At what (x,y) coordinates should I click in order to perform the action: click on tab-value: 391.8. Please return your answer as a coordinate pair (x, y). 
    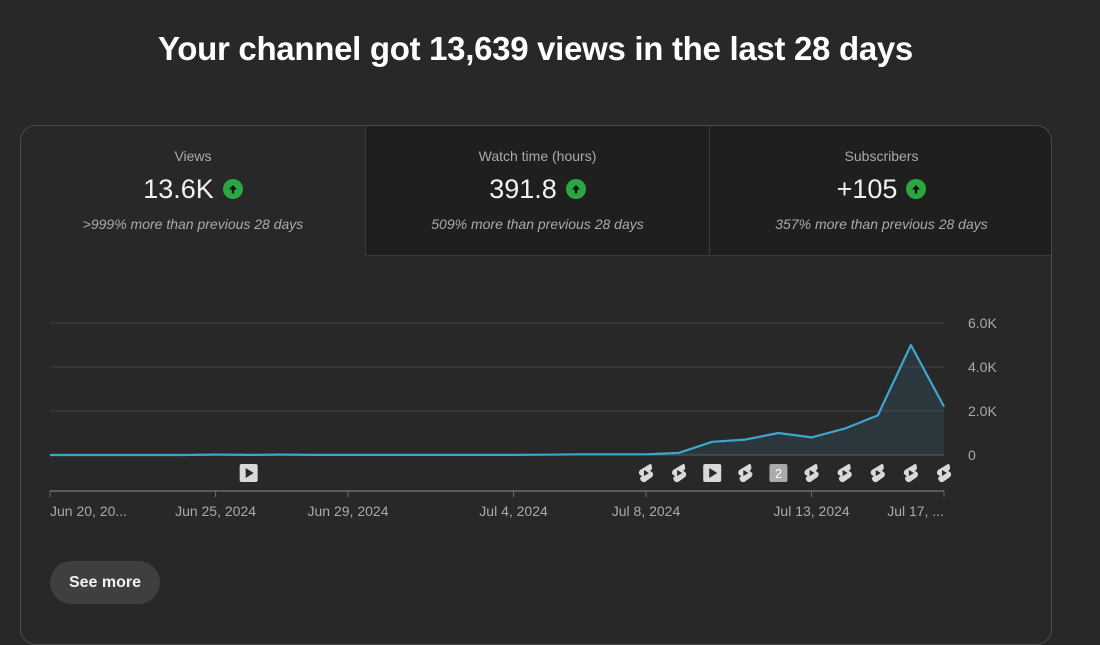
    Looking at the image, I should click on (523, 188).